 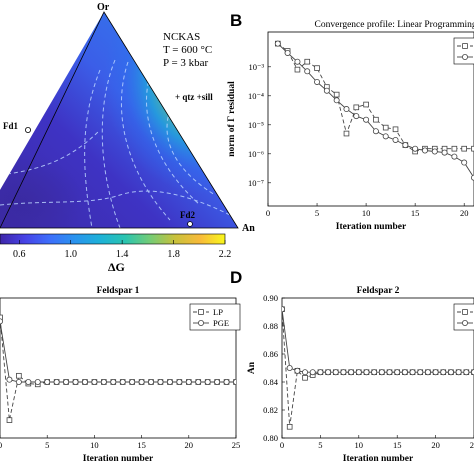 I want to click on series-line-square, so click(x=378, y=368).